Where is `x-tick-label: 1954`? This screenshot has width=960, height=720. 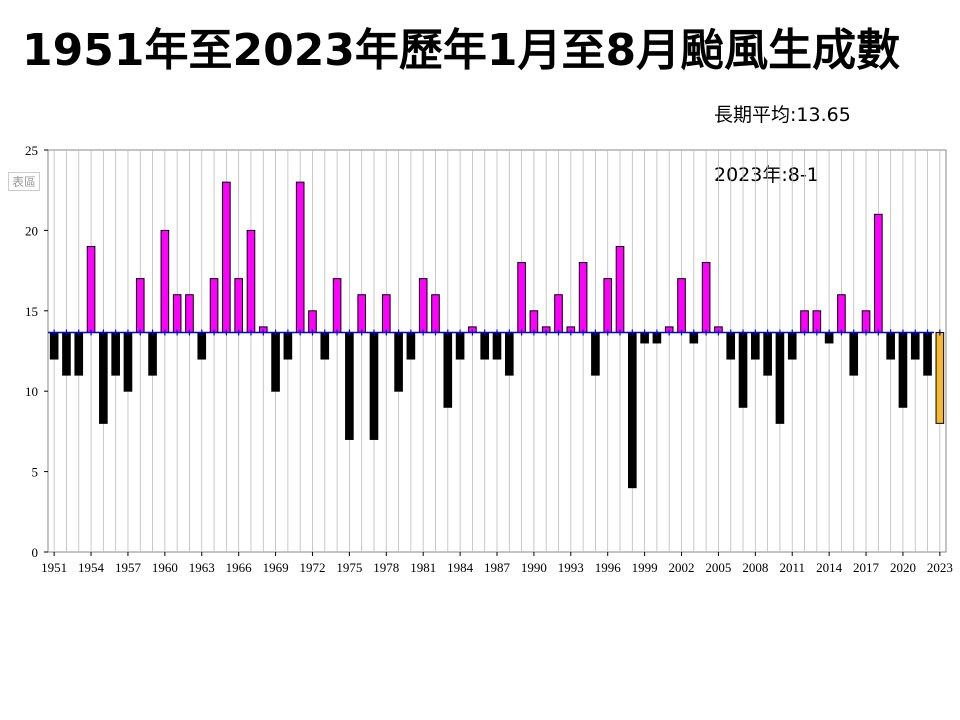 x-tick-label: 1954 is located at coordinates (91, 567).